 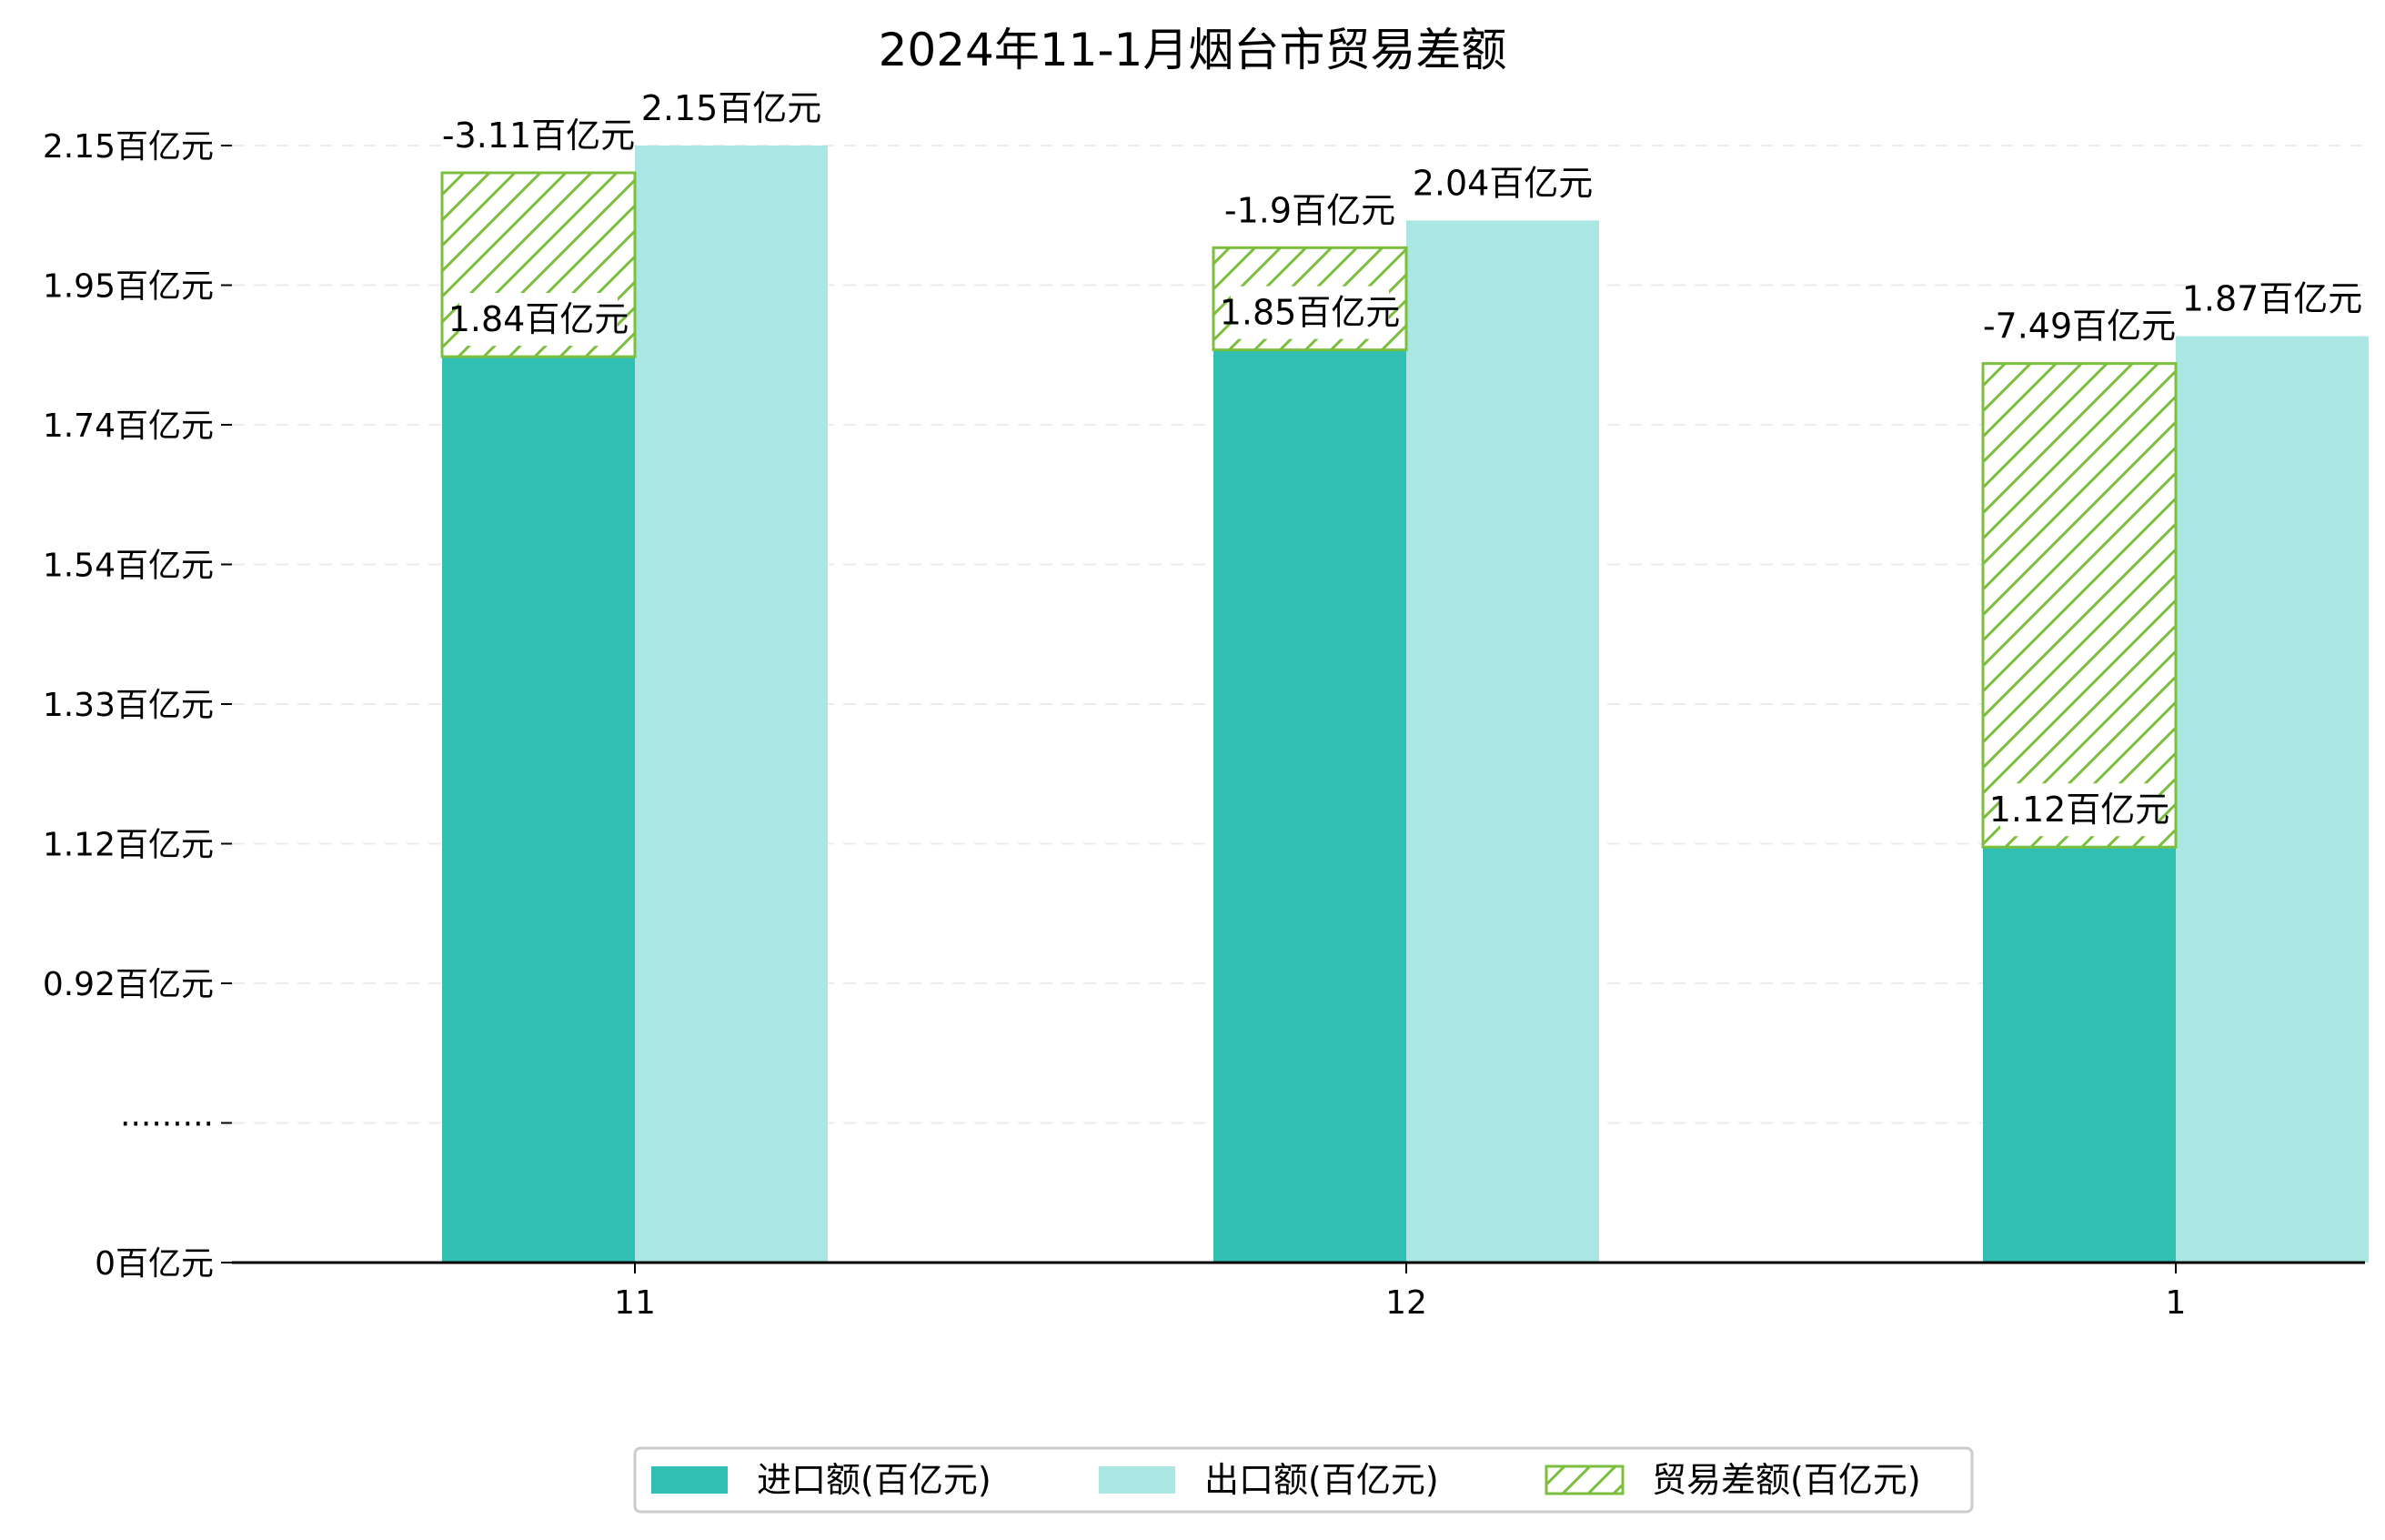 I want to click on y-tick-label: 0百亿元, so click(x=154, y=1264).